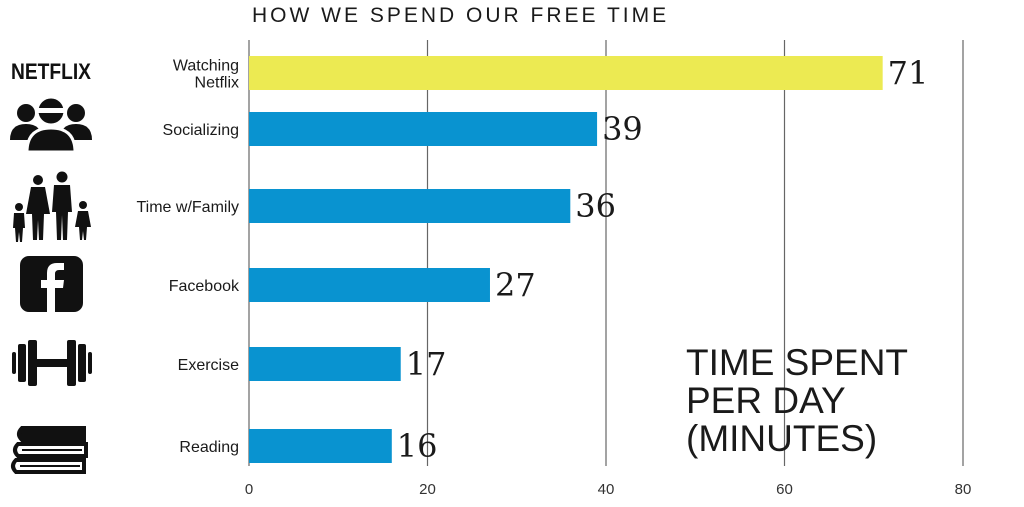  I want to click on bar-value-label: 16, so click(417, 446).